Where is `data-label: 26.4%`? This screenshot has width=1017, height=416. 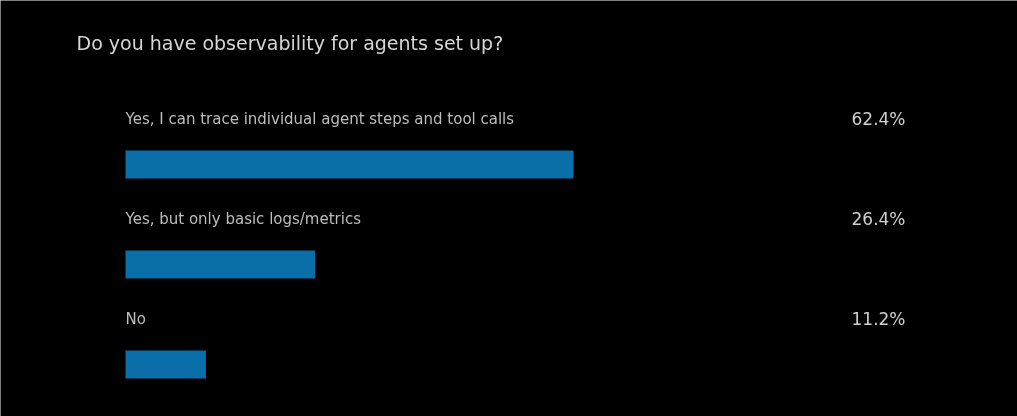 data-label: 26.4% is located at coordinates (878, 218).